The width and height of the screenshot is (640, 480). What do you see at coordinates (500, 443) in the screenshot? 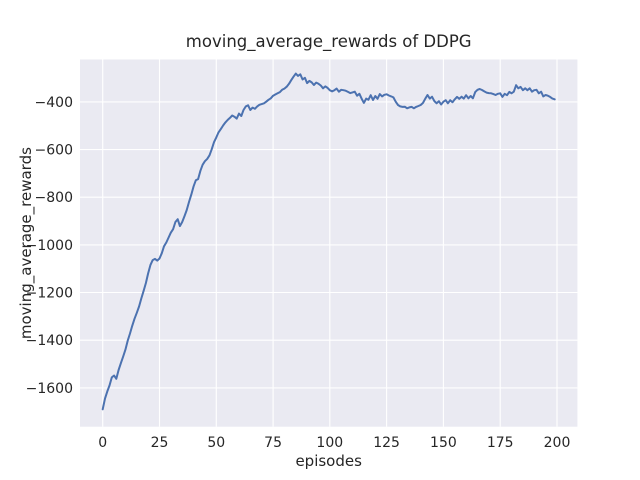
I see `x-tick-label: 175` at bounding box center [500, 443].